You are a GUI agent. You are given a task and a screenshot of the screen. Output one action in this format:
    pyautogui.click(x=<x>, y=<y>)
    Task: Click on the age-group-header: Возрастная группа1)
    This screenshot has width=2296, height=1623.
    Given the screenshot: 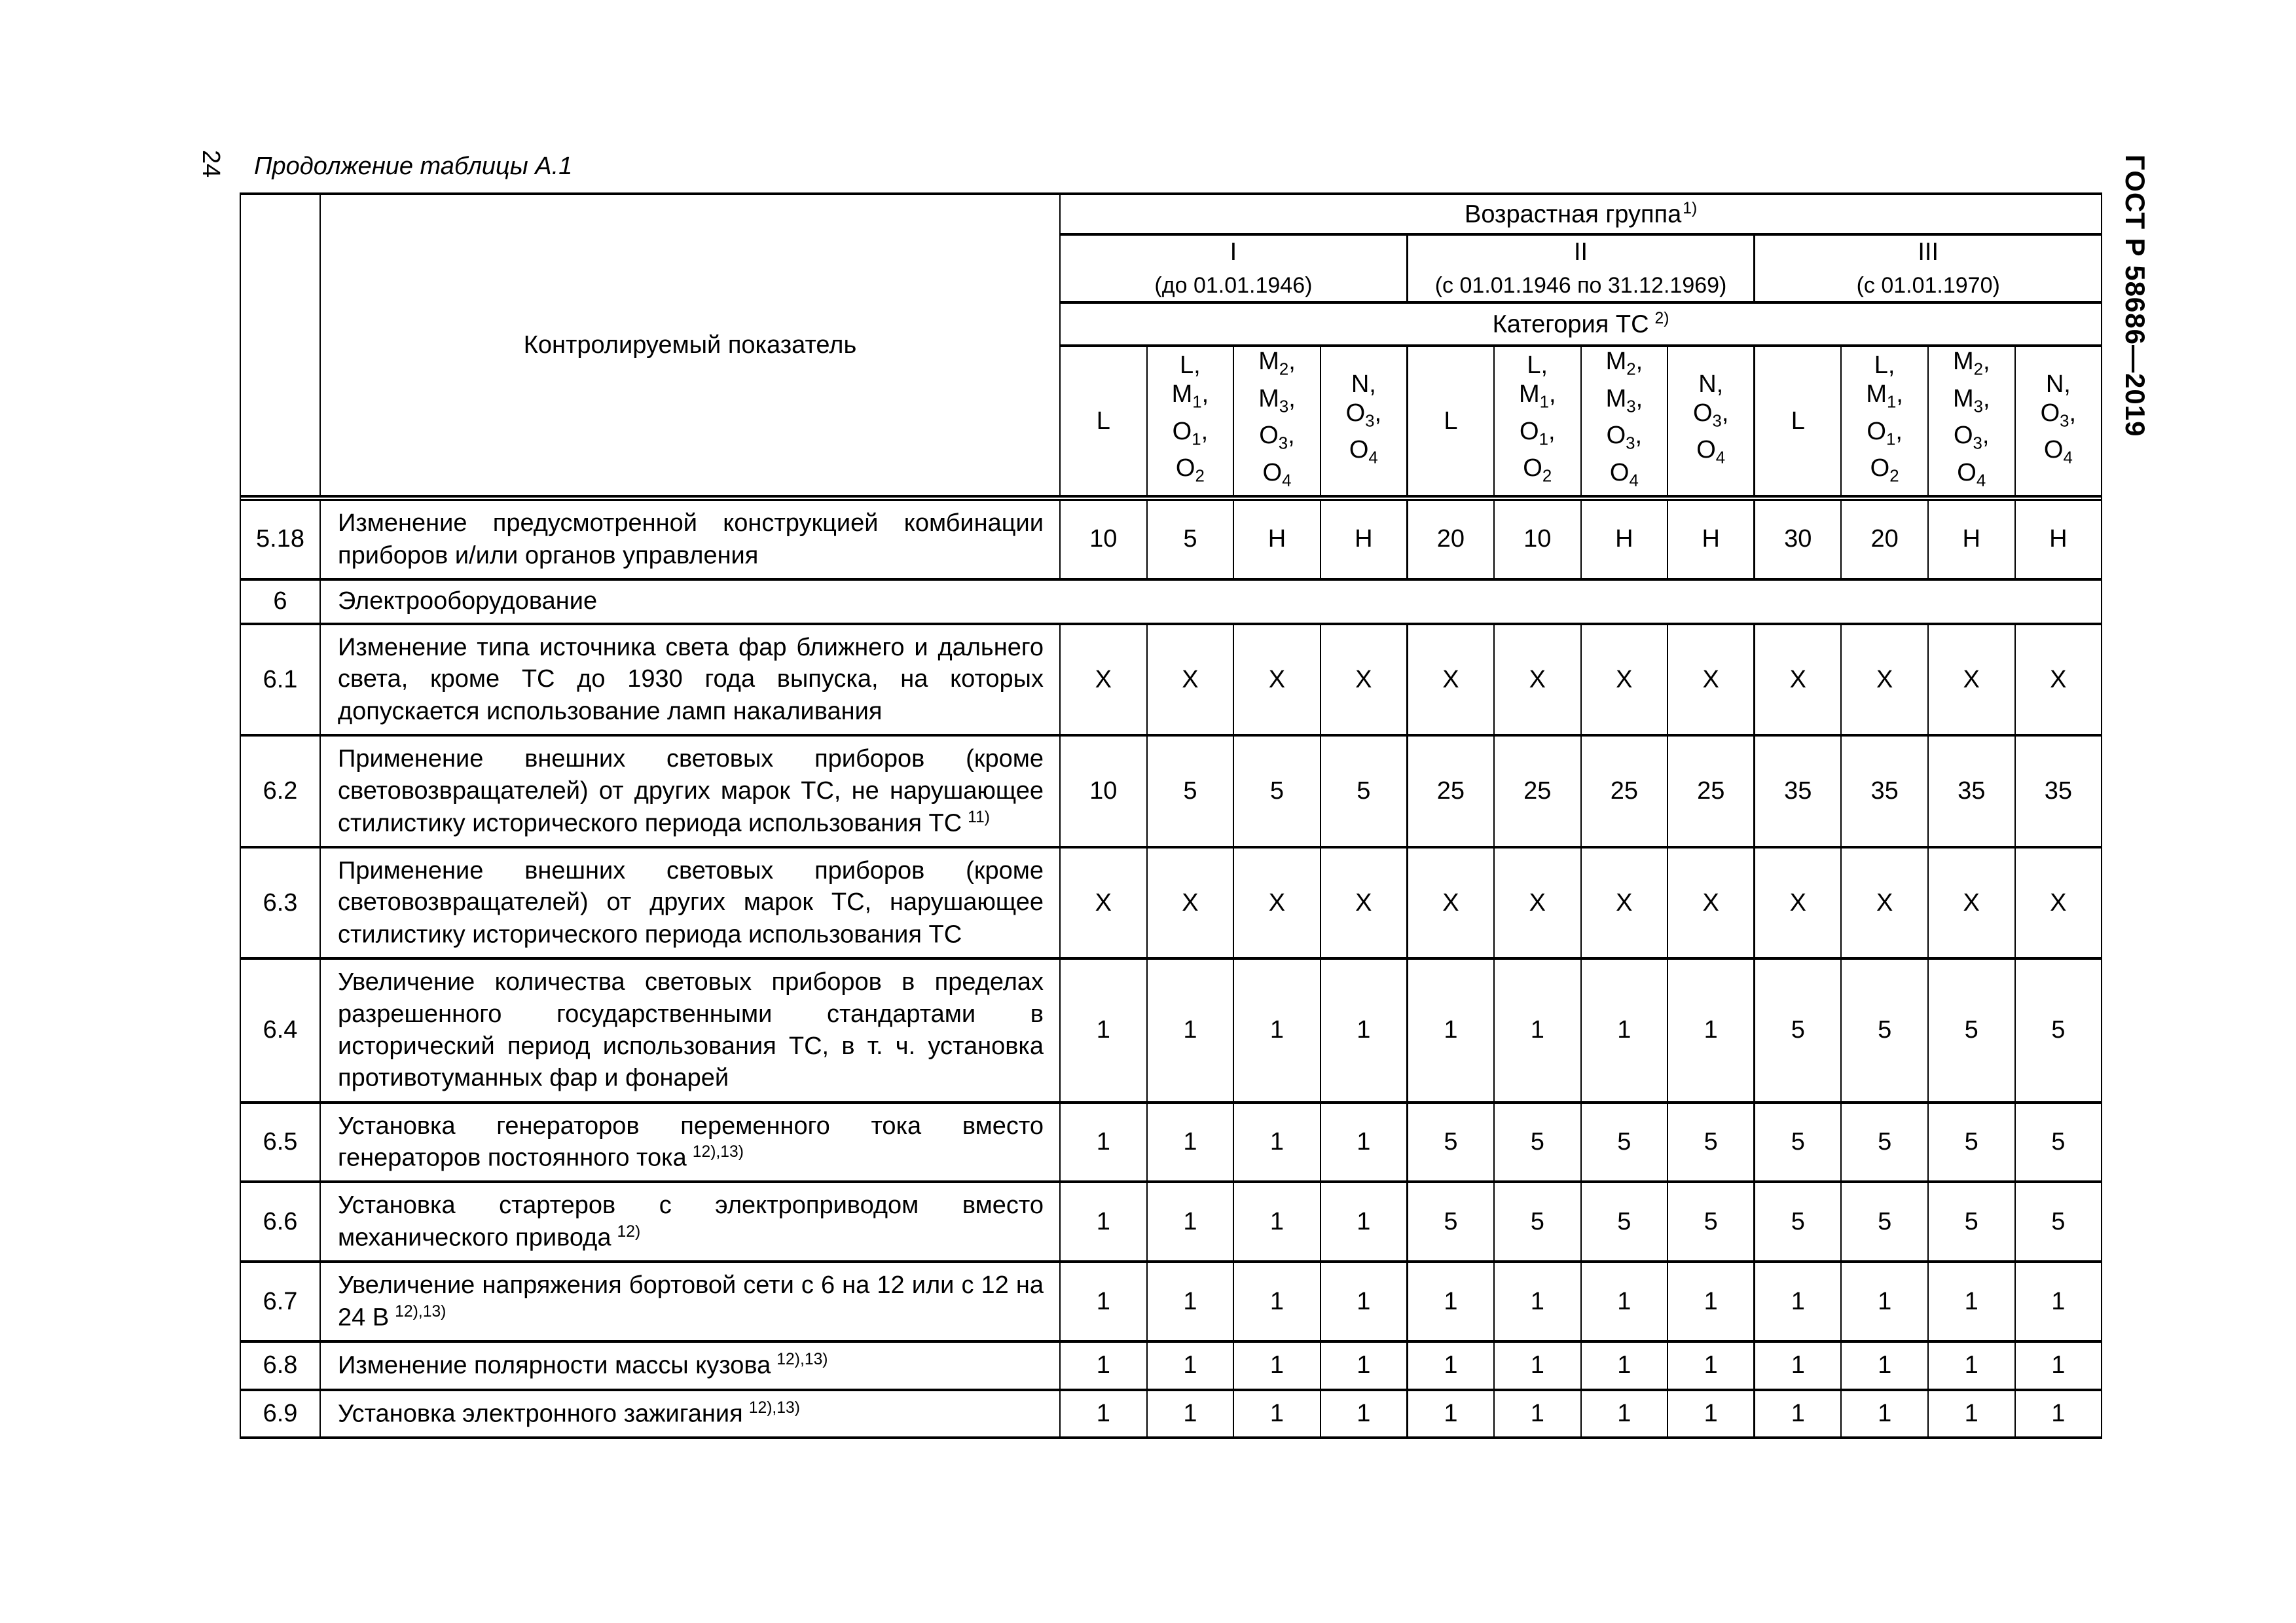 What is the action you would take?
    pyautogui.click(x=1581, y=214)
    